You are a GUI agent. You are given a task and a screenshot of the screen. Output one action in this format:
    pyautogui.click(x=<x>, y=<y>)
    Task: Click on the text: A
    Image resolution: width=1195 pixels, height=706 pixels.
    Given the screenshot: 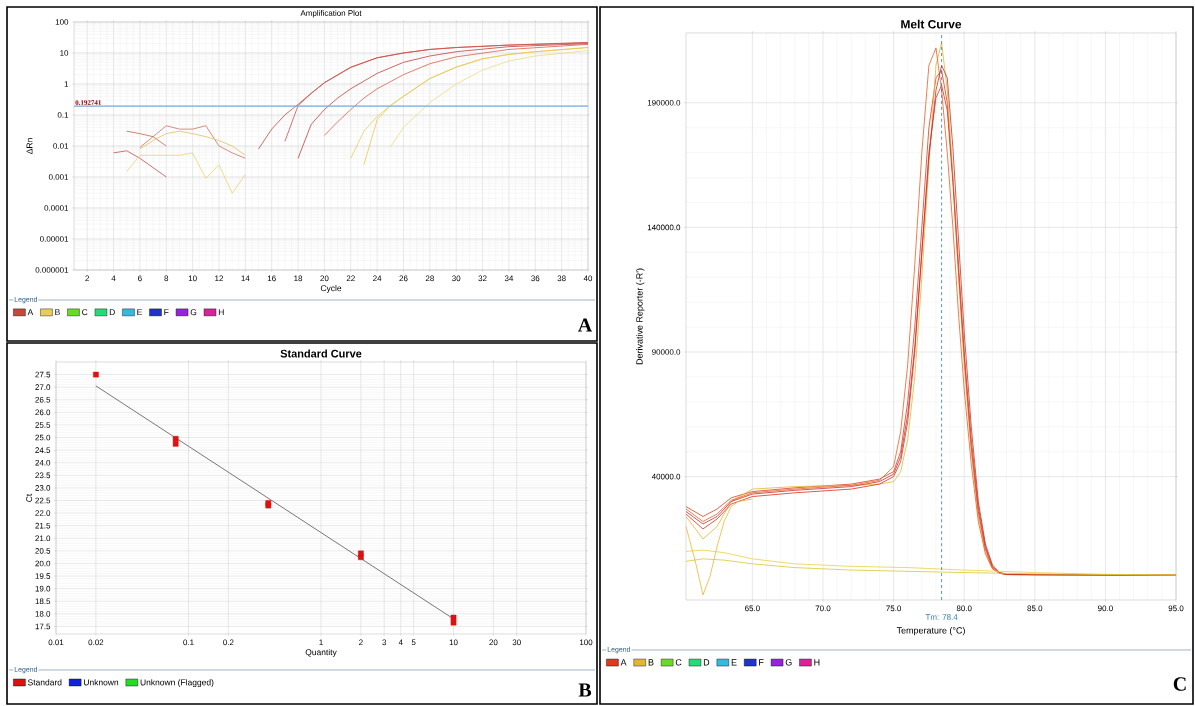 What is the action you would take?
    pyautogui.click(x=585, y=325)
    